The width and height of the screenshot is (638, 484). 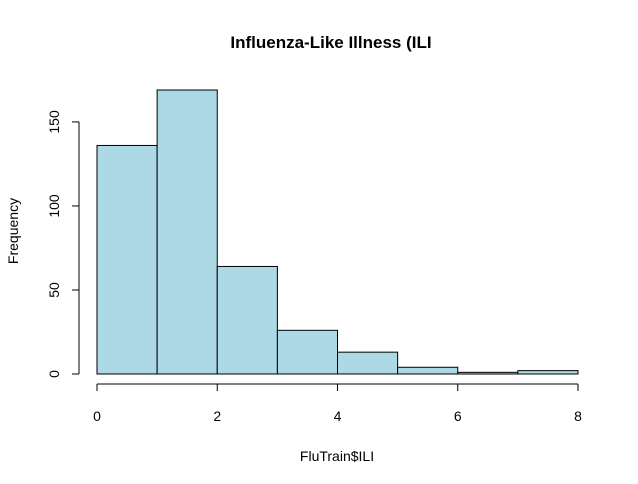 I want to click on y-tick-label: 100, so click(x=54, y=206).